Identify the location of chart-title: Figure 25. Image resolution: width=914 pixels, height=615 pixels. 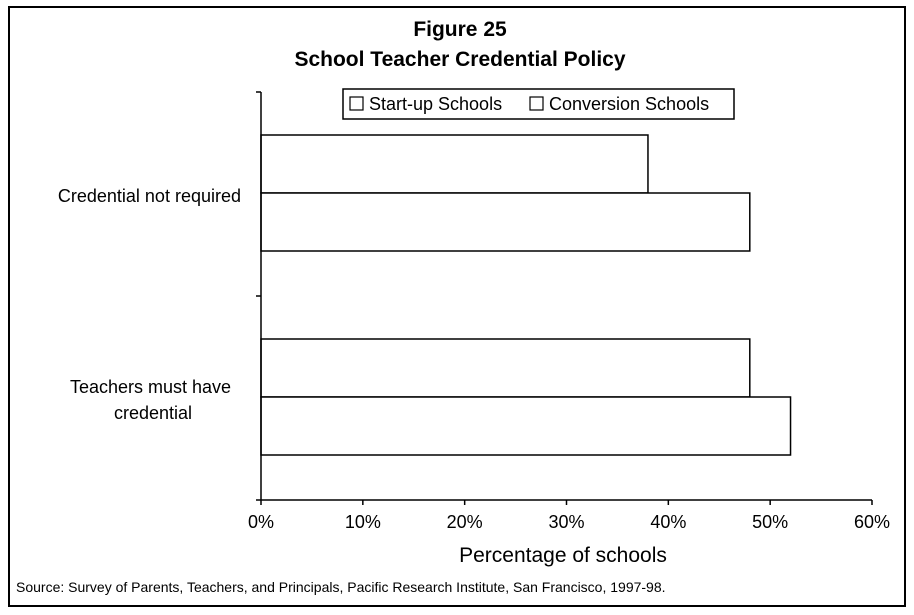
(460, 29).